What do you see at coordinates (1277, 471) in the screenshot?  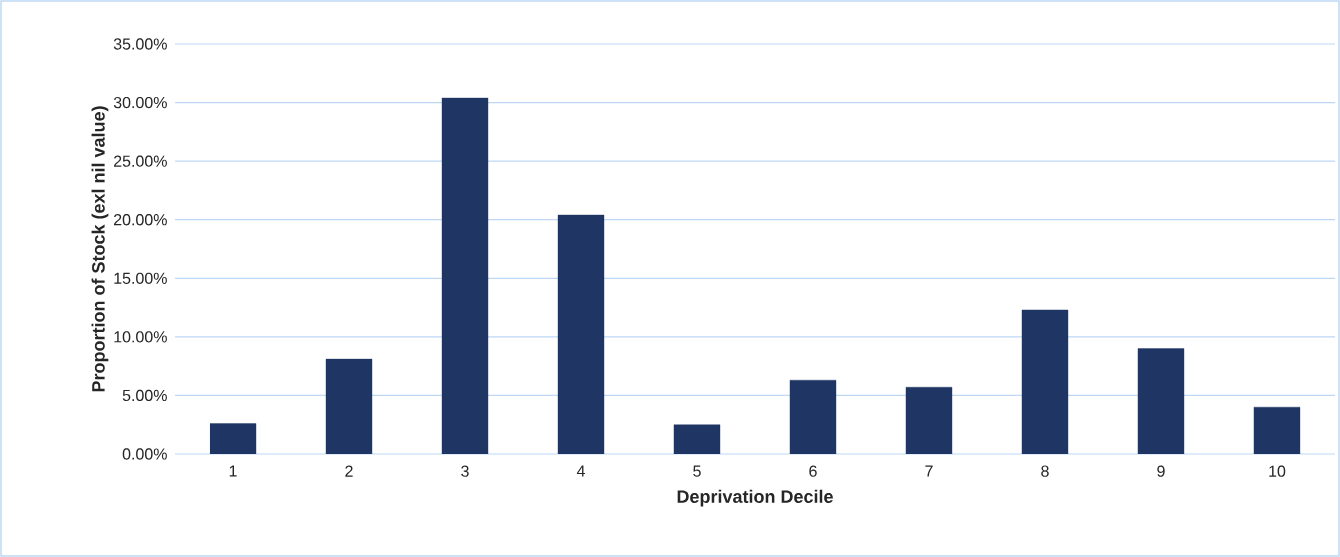 I see `x-tick-label: 10` at bounding box center [1277, 471].